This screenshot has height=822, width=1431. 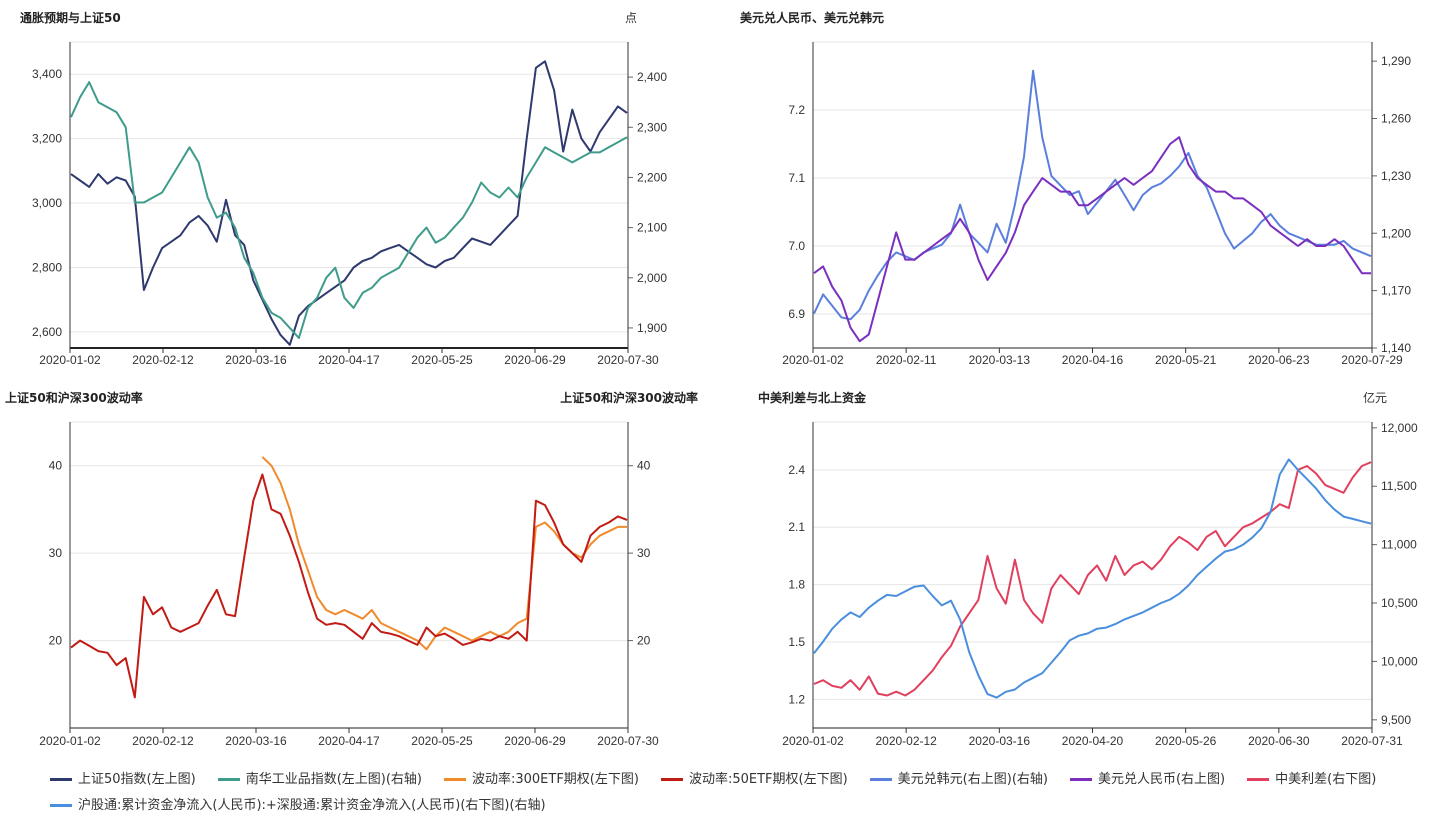 What do you see at coordinates (47, 203) in the screenshot?
I see `left-tick-label: 3,000` at bounding box center [47, 203].